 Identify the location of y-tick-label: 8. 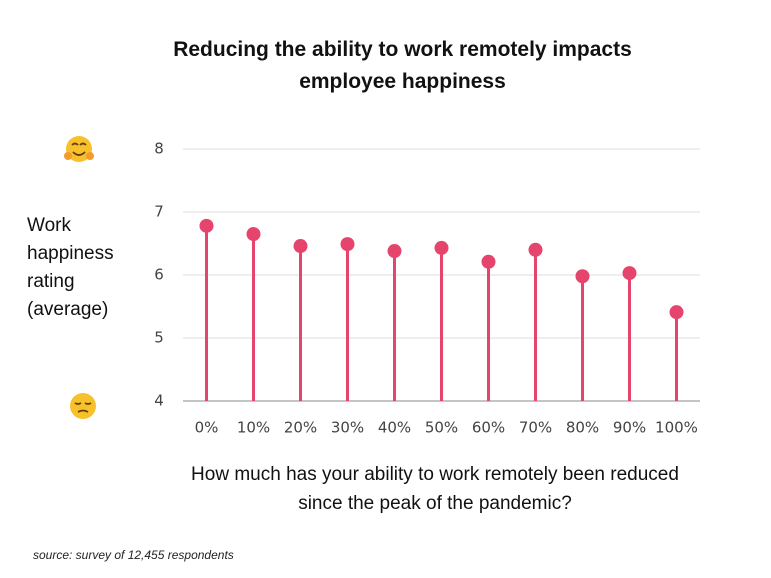
(159, 149).